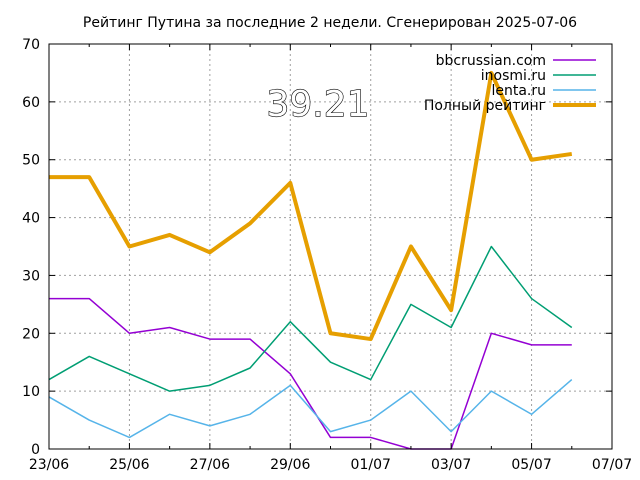 The width and height of the screenshot is (640, 480). I want to click on overlay-value-label: 39.21, so click(317, 104).